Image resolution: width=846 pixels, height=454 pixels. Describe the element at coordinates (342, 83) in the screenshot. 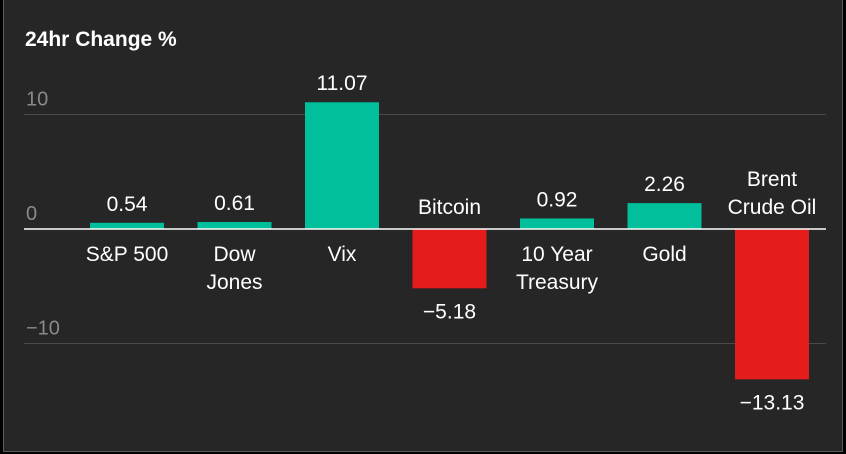

I see `data-label: 11.07` at that location.